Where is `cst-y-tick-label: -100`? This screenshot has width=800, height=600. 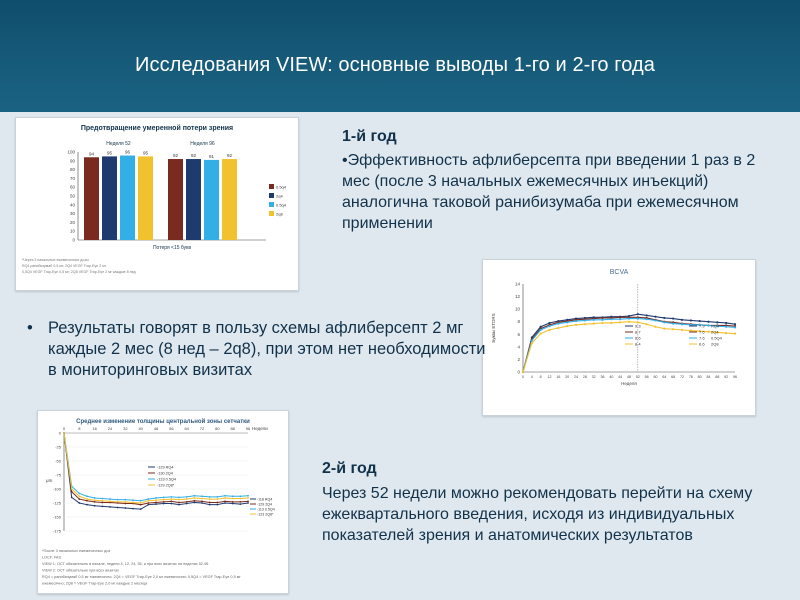
cst-y-tick-label: -100 is located at coordinates (57, 489).